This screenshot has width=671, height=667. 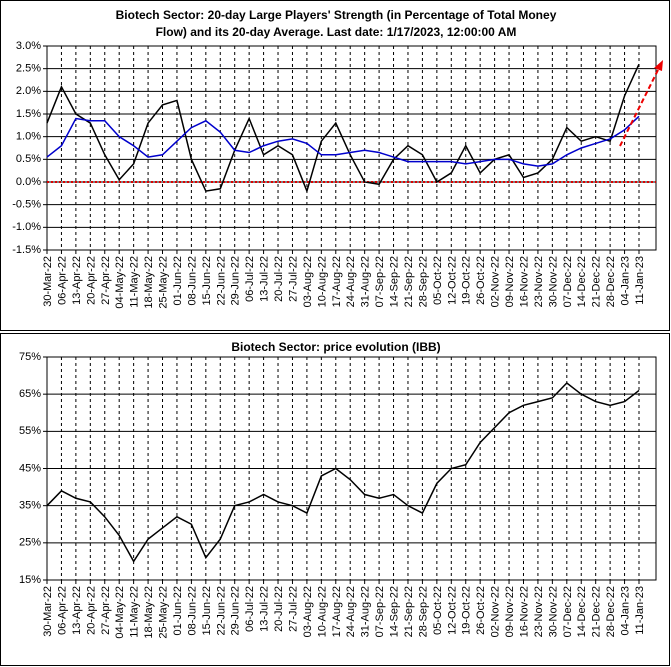 I want to click on y-tick-label: 55%, so click(x=30, y=431).